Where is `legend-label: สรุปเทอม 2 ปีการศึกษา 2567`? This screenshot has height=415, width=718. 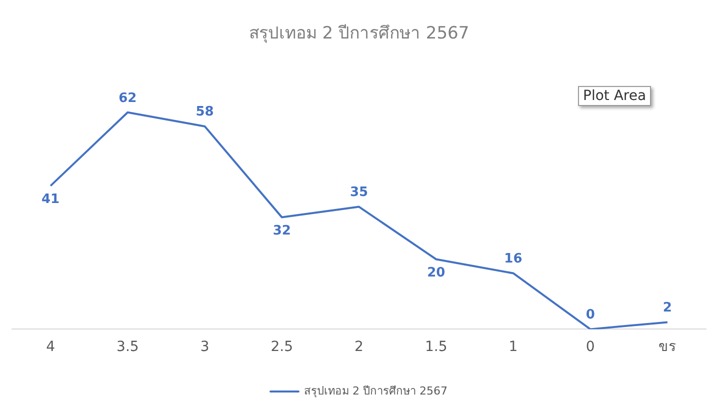
legend-label: สรุปเทอม 2 ปีการศึกษา 2567 is located at coordinates (376, 391).